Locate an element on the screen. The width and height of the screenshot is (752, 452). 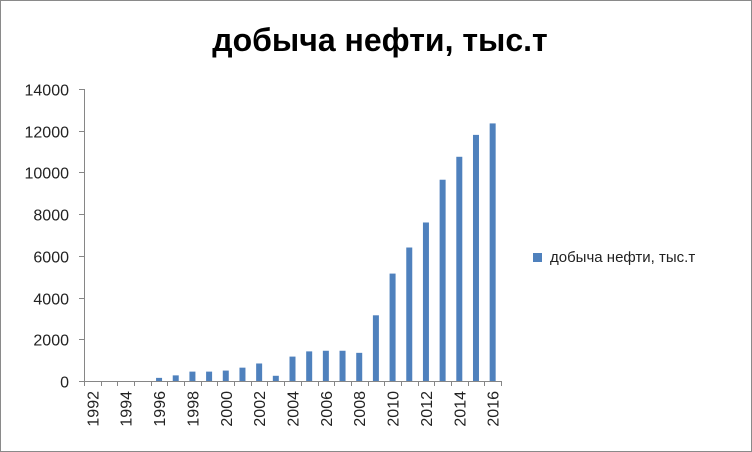
y-tick-label: 6000 is located at coordinates (51, 258).